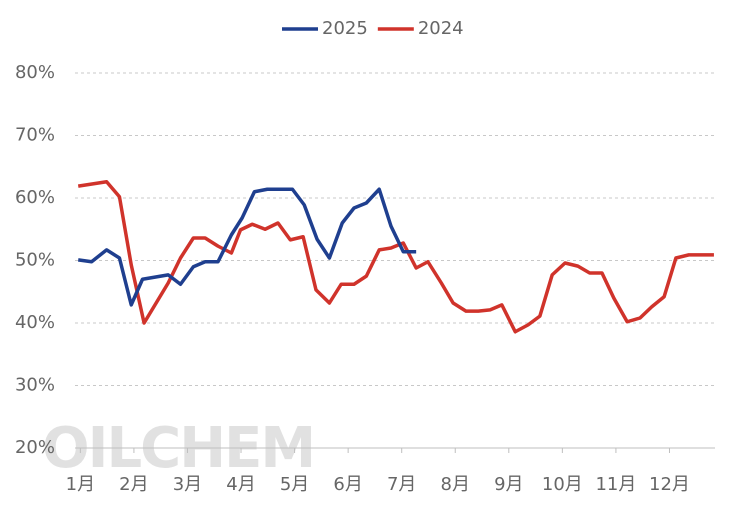 The height and width of the screenshot is (514, 750). I want to click on y-tick-label: 50%, so click(35, 260).